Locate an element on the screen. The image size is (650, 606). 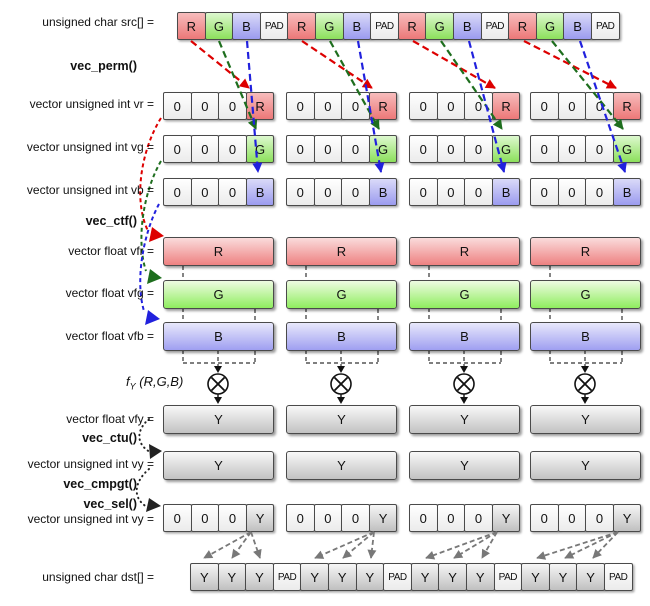
dst-row: Y Y Y PAD Y Y Y PAD Y Y Y PAD Y Y Y PAD is located at coordinates (411, 577).